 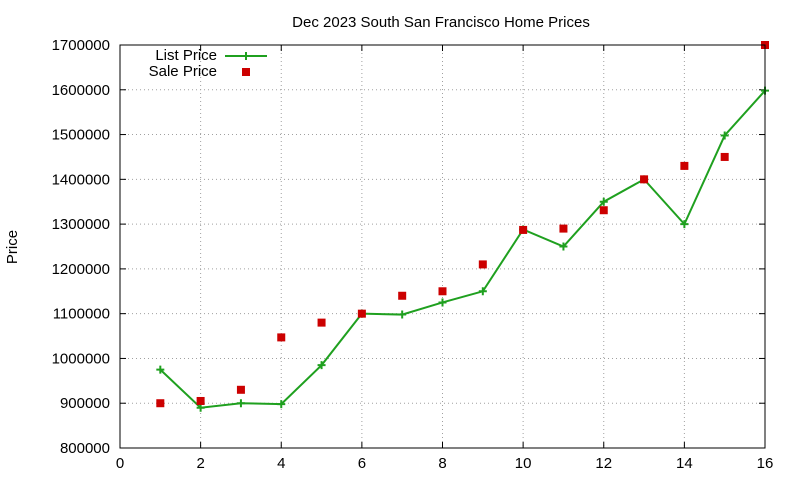 What do you see at coordinates (12, 247) in the screenshot?
I see `y-axis-label: Price` at bounding box center [12, 247].